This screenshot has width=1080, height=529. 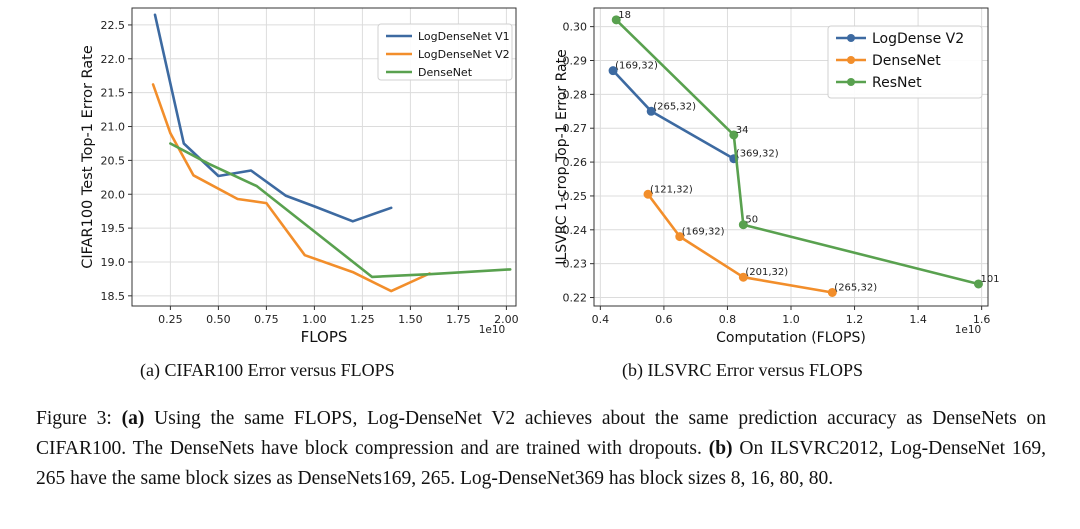 I want to click on chart2-legend-label-2: DenseNet, so click(x=906, y=61).